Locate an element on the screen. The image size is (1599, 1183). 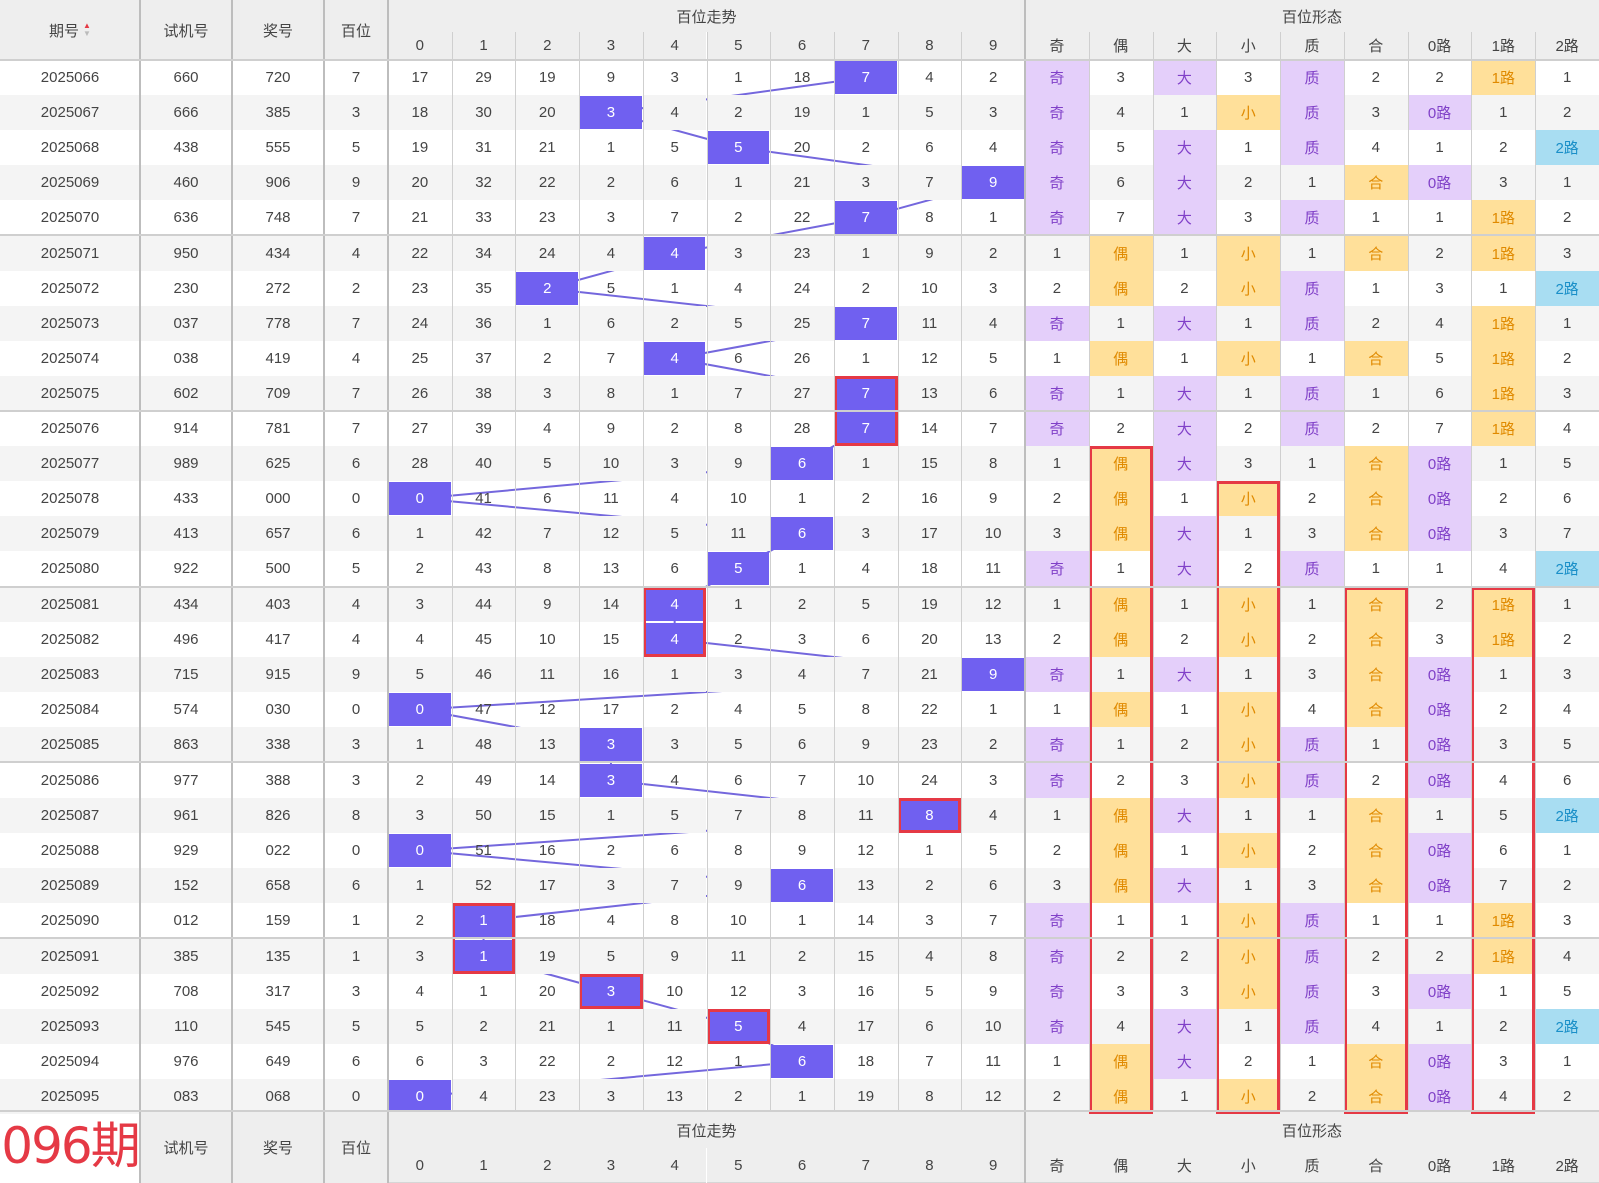
cell-issue: 2025094 is located at coordinates (70, 1061).